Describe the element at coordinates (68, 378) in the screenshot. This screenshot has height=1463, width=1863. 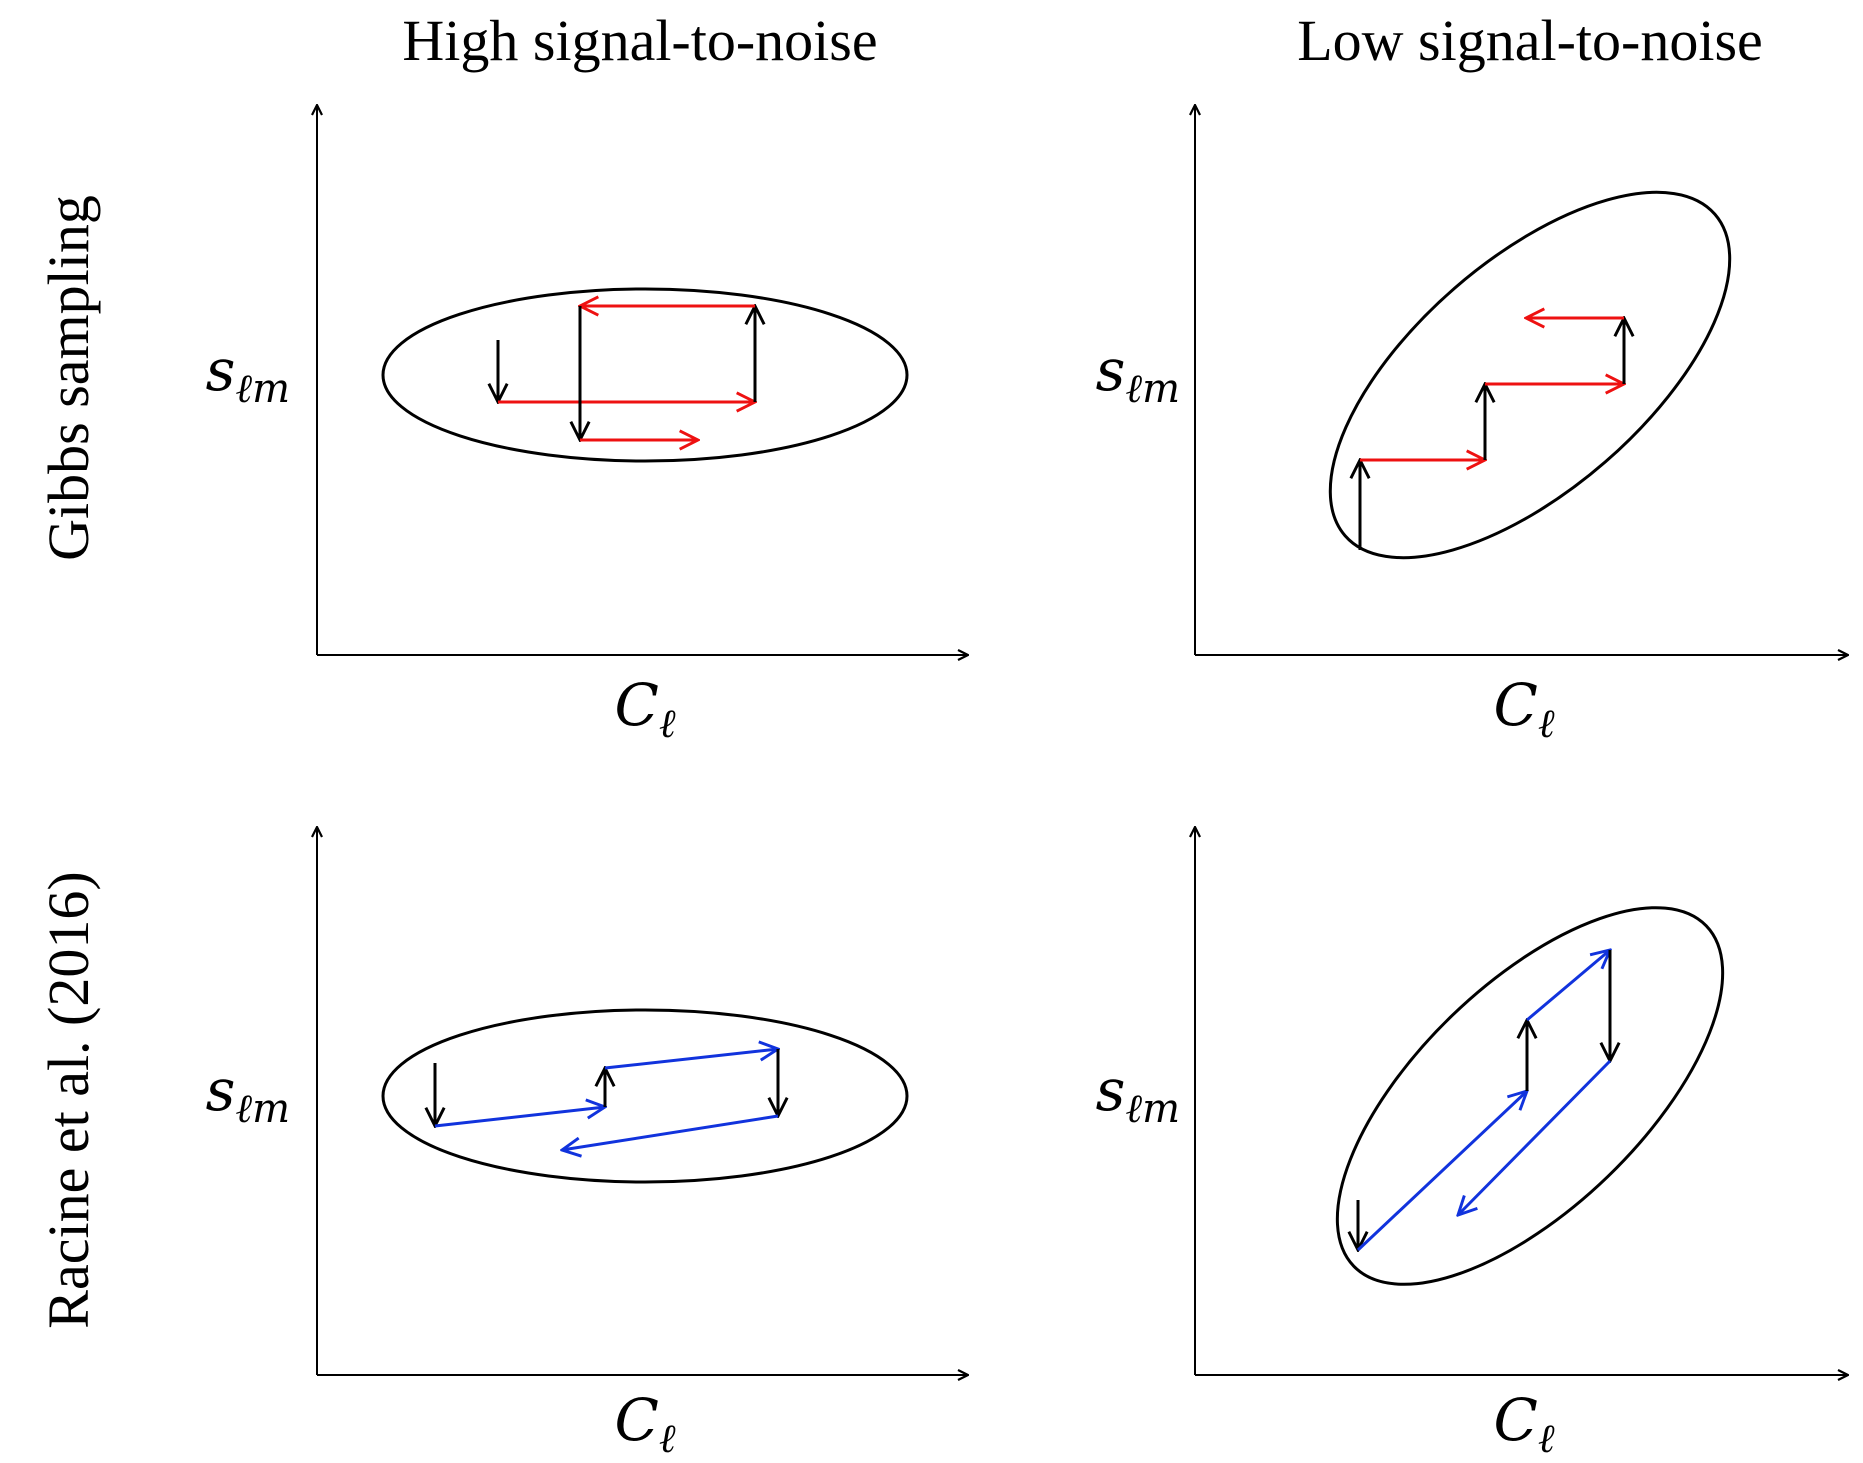
I see `row-title-gibbs: Gibbs sampling` at that location.